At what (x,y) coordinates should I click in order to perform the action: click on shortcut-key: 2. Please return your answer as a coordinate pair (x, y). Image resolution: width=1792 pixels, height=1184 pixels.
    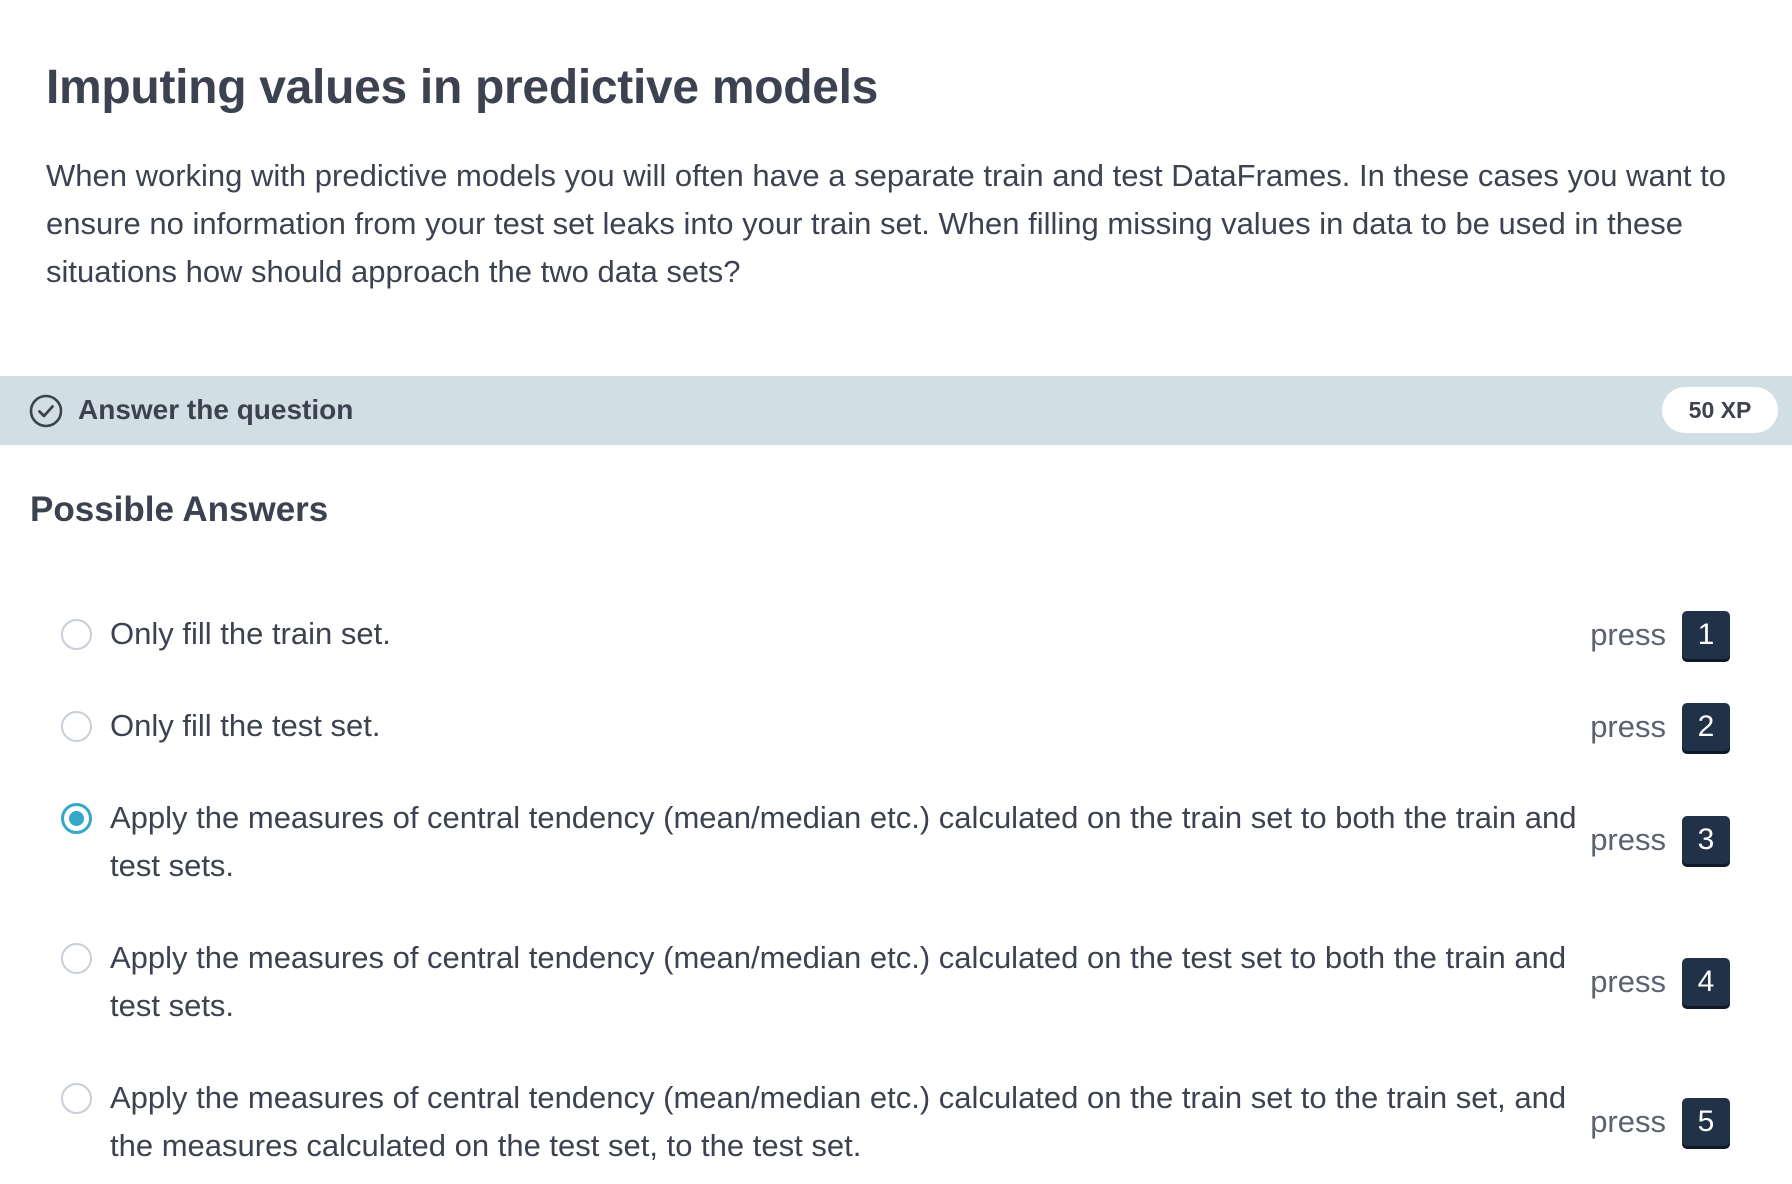
    Looking at the image, I should click on (1706, 727).